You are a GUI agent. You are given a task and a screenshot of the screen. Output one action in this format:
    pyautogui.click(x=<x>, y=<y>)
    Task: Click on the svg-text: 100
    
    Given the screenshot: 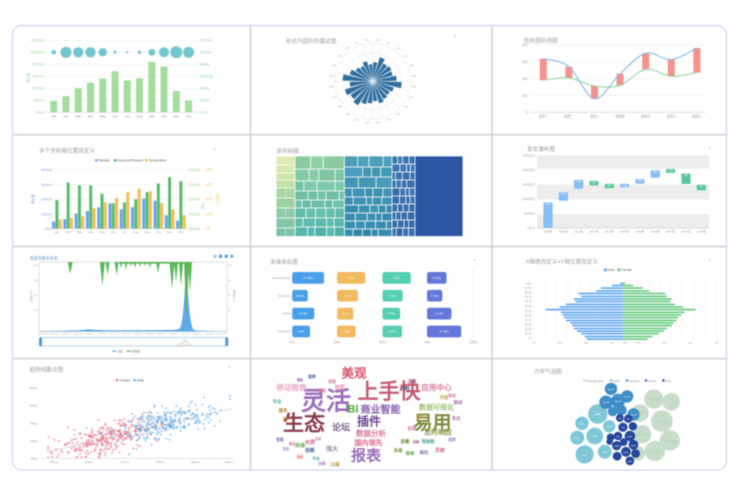 What is the action you would take?
    pyautogui.click(x=378, y=40)
    